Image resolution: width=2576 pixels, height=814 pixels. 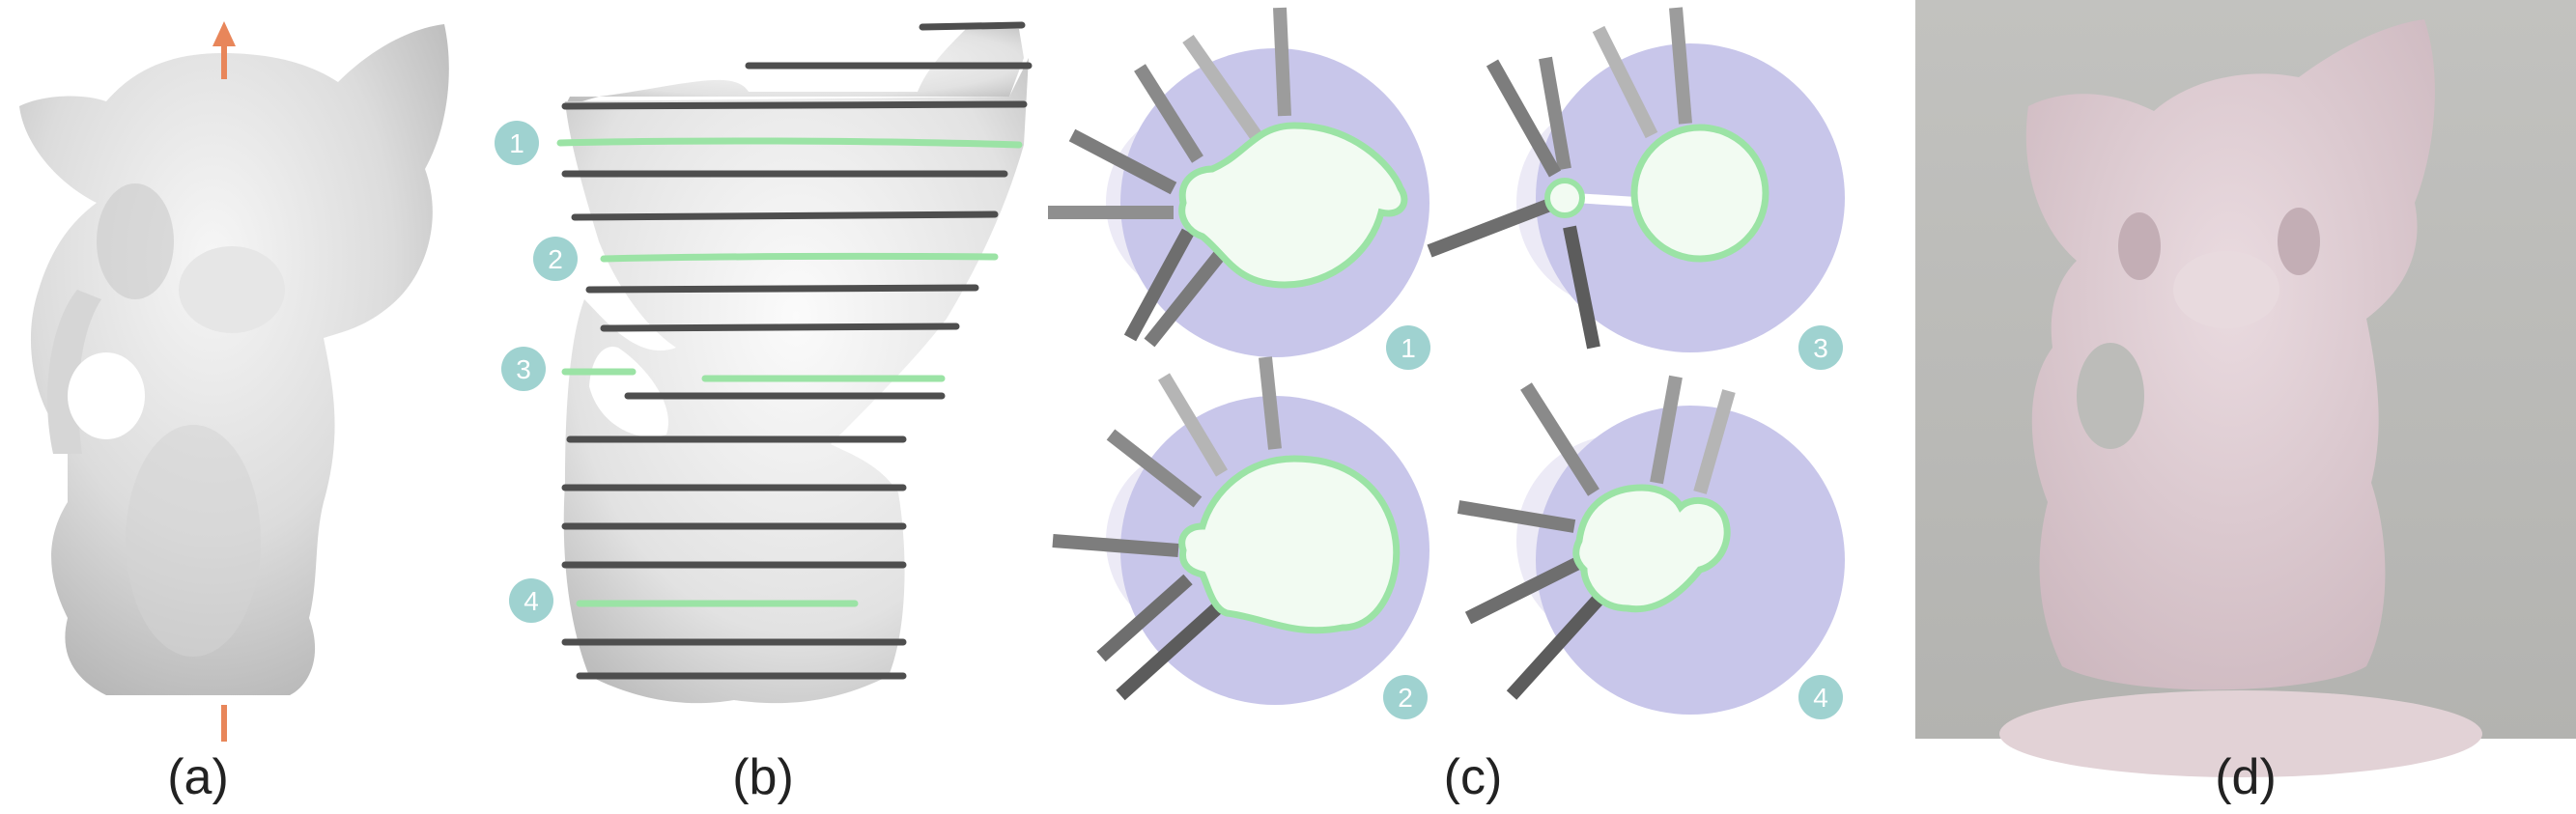 I want to click on badge-slice-2: 2, so click(x=555, y=259).